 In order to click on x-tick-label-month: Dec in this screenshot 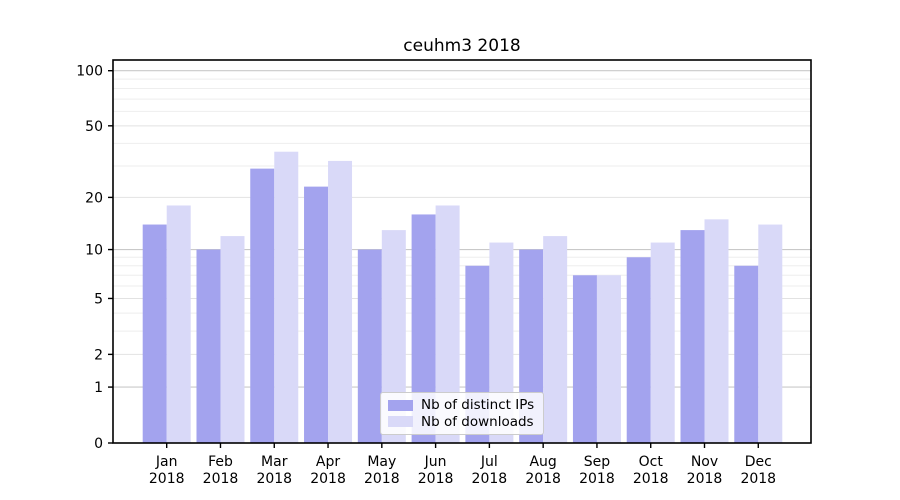, I will do `click(758, 462)`.